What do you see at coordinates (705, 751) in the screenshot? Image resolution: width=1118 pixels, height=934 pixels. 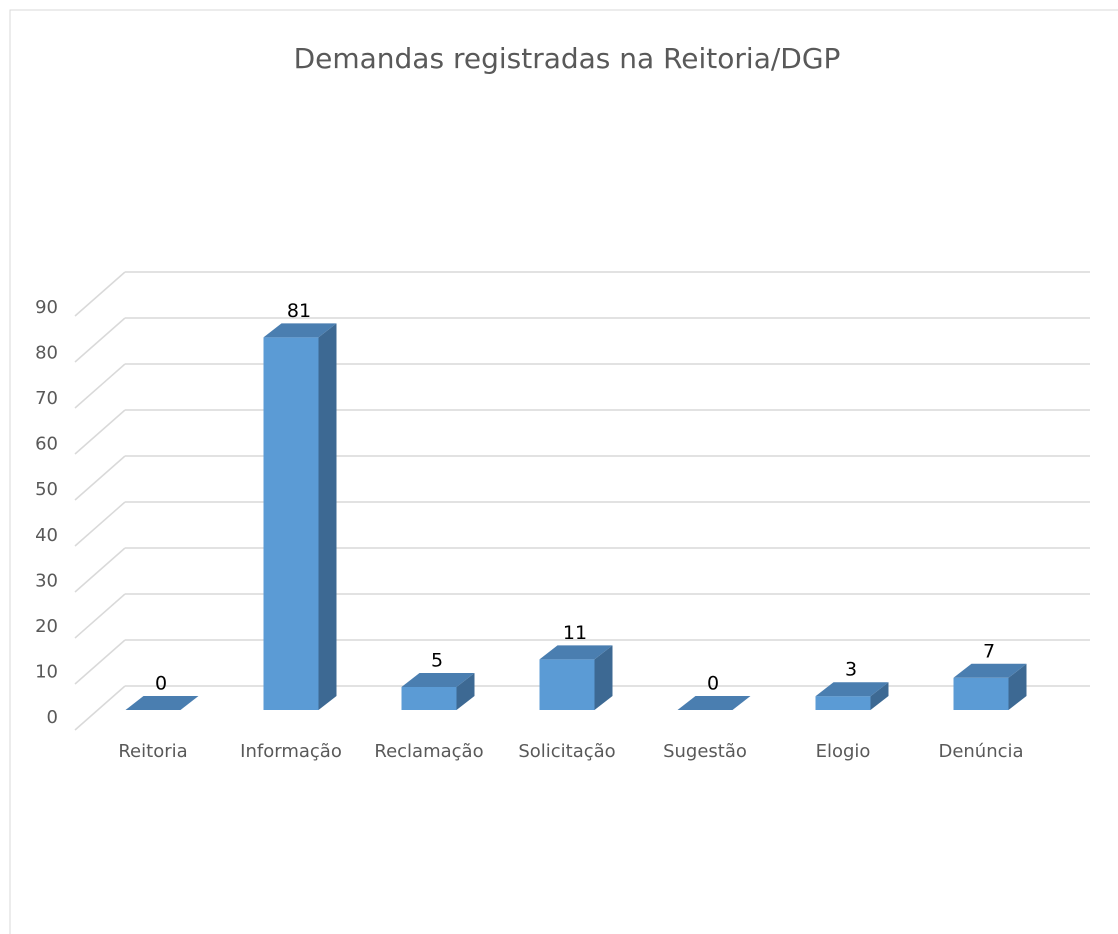 I see `x-tick-label: Sugestão` at bounding box center [705, 751].